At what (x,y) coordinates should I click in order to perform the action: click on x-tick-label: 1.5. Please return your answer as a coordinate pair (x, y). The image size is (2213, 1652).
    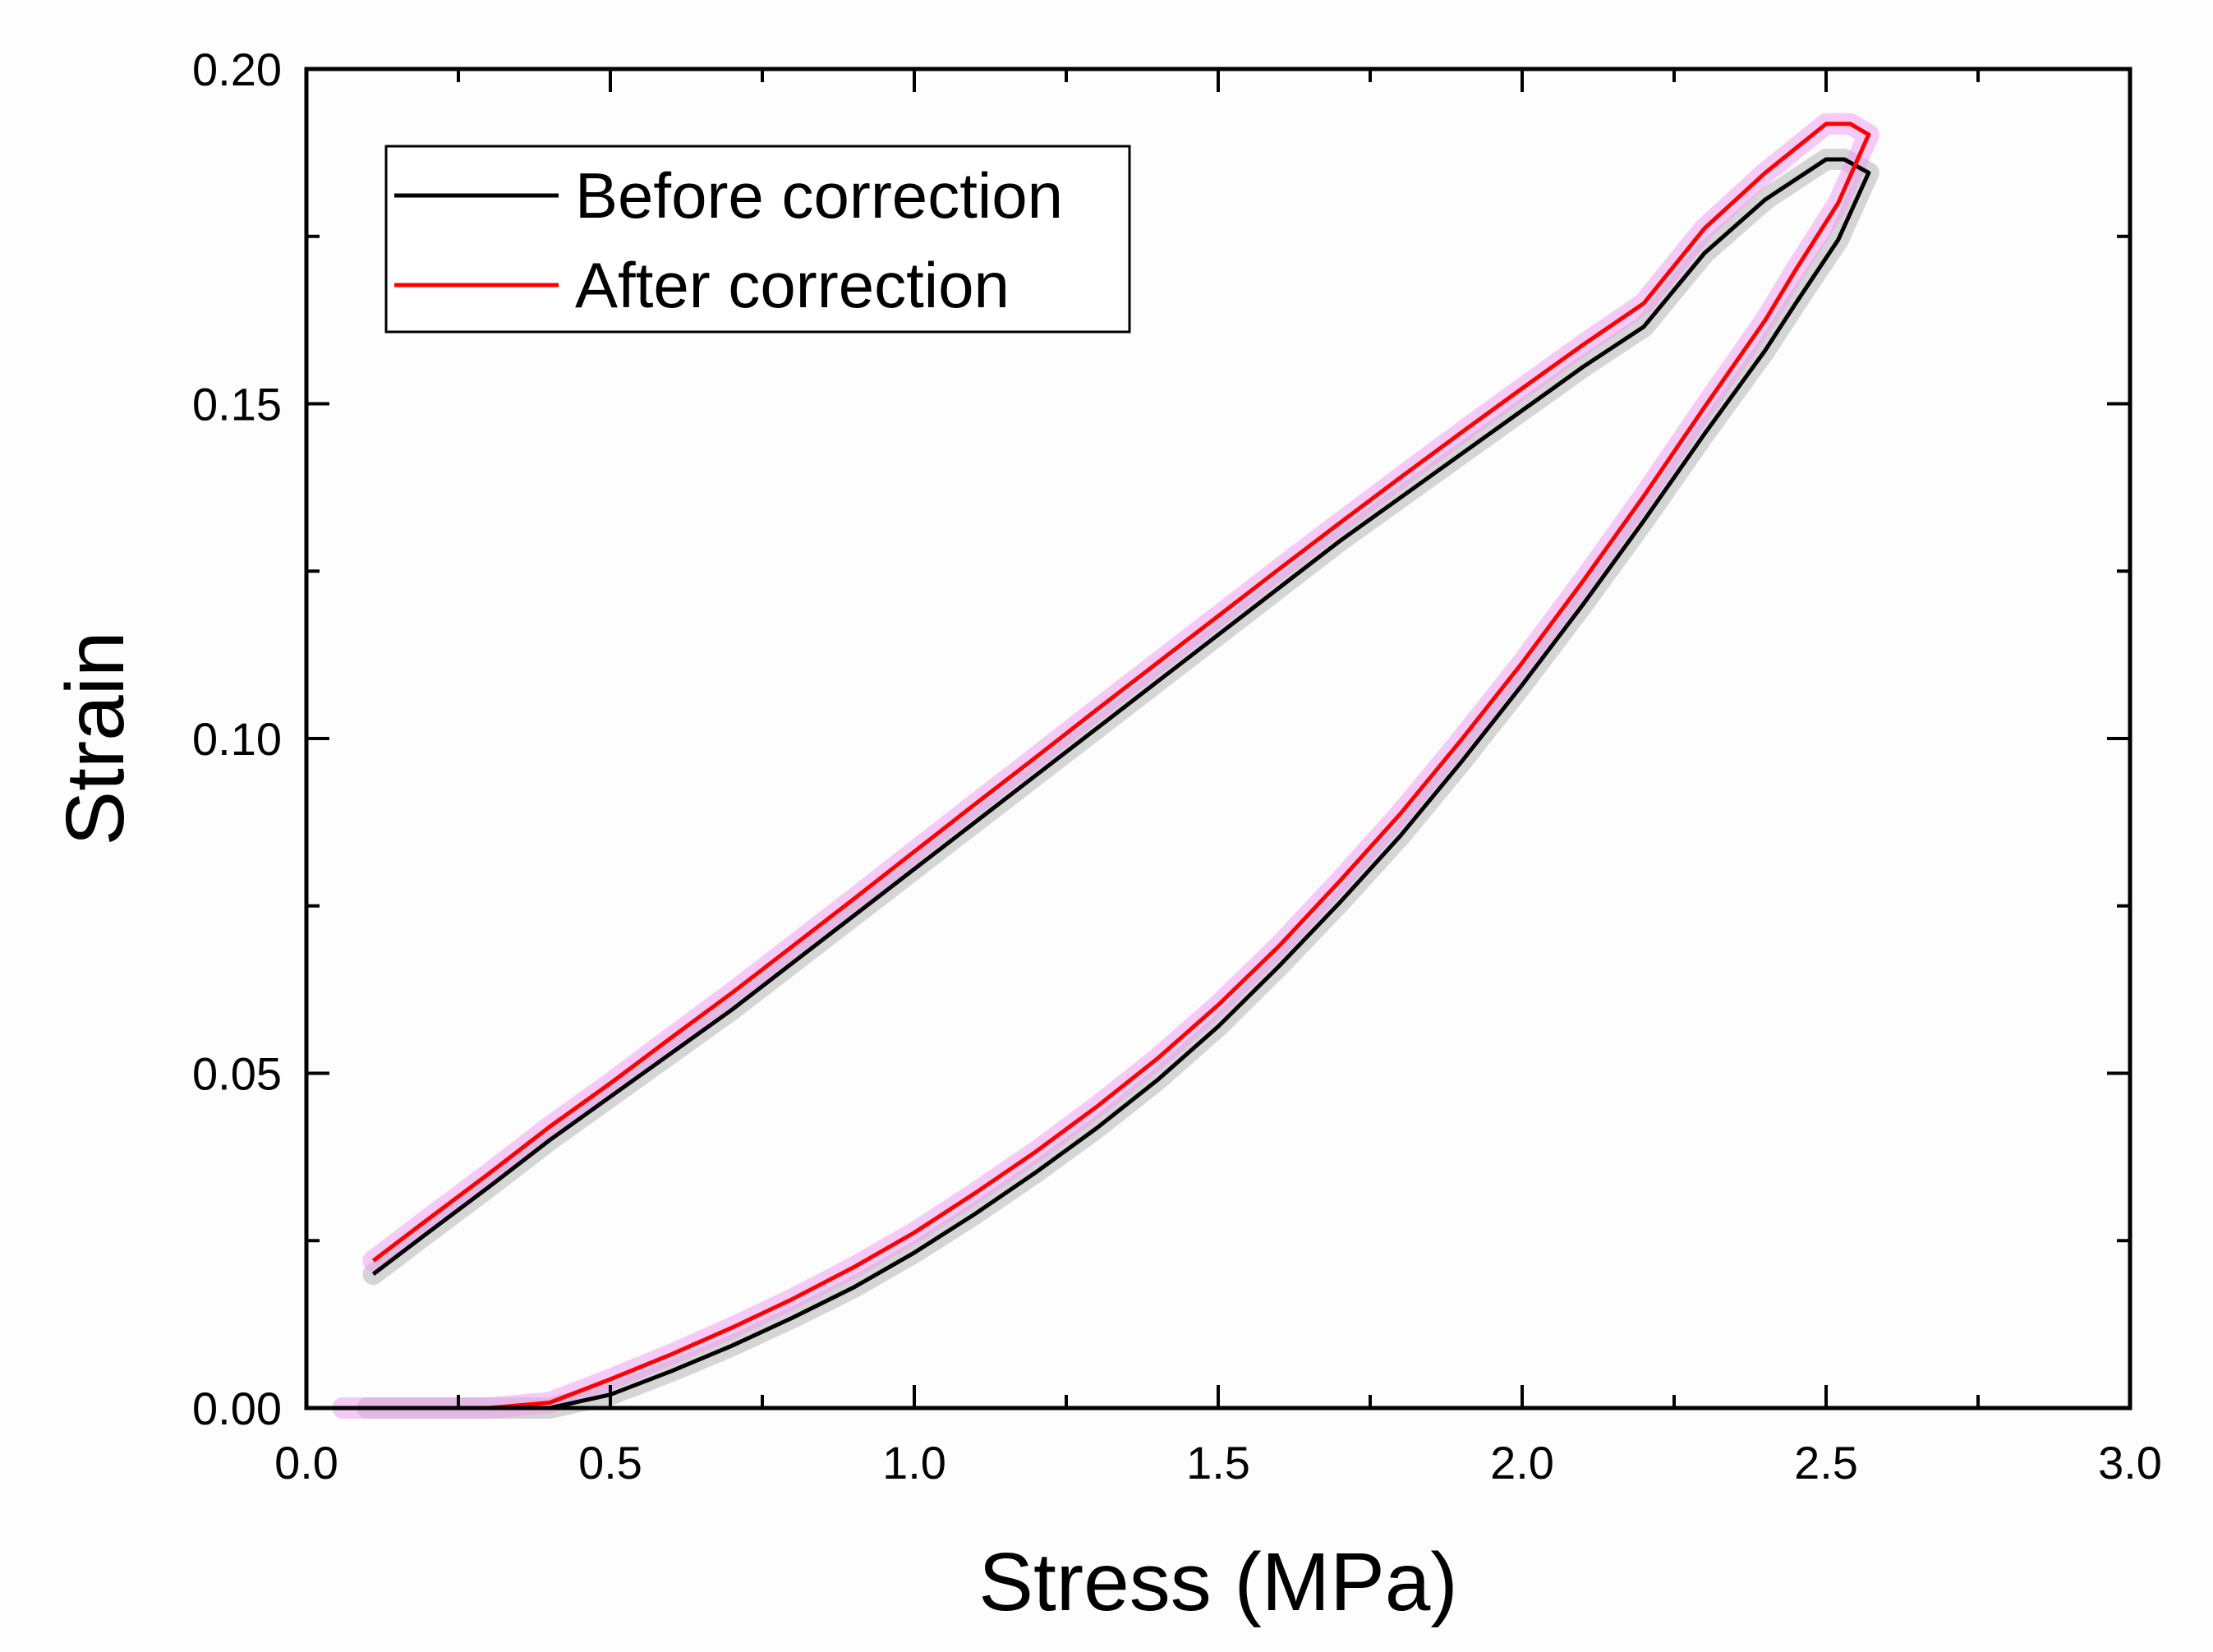
    Looking at the image, I should click on (1218, 1463).